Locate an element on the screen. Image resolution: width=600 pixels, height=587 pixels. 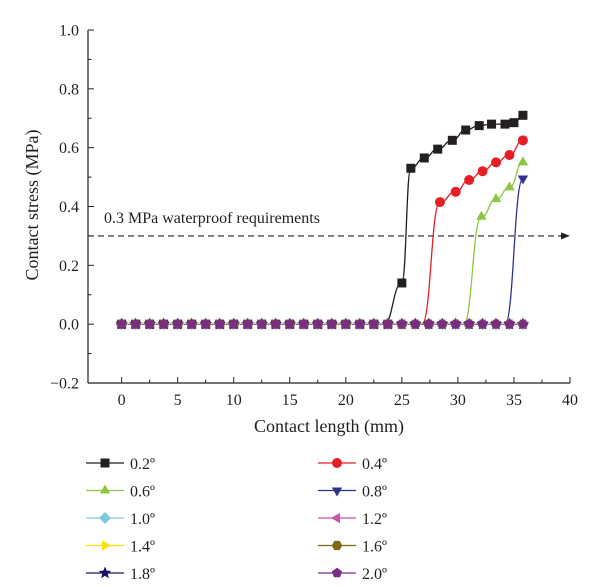
legend-label: 1.8º is located at coordinates (142, 574).